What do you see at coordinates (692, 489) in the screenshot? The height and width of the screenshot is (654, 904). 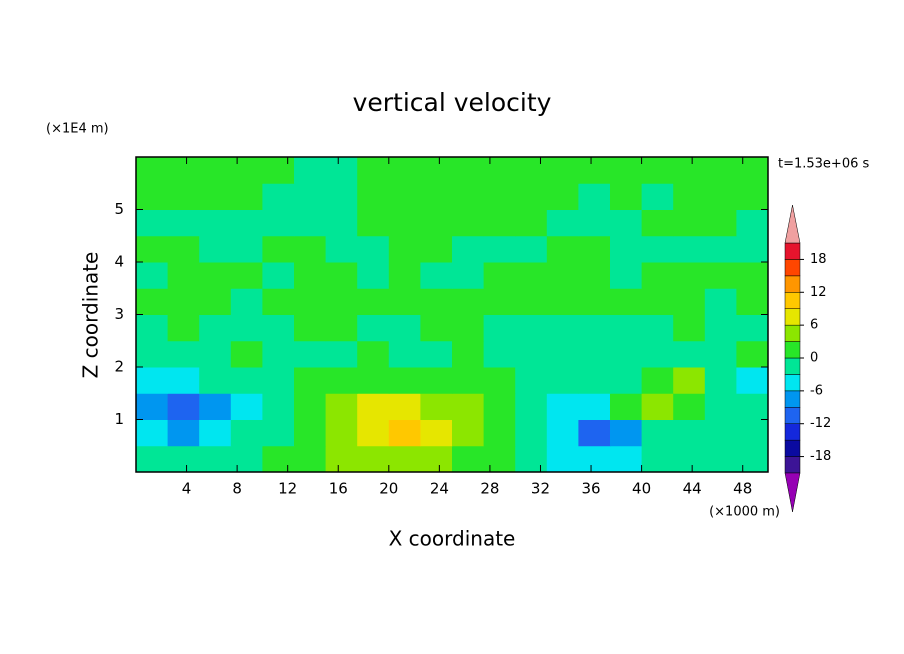 I see `x-tick-label: 44` at bounding box center [692, 489].